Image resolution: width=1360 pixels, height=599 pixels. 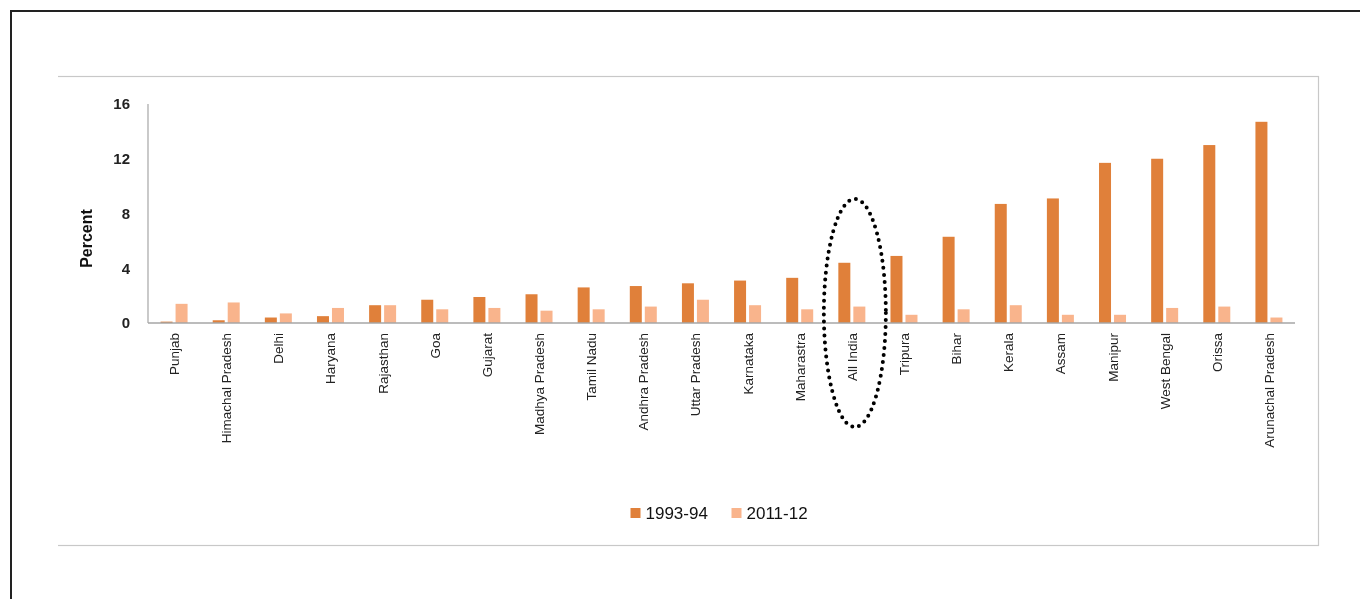 What do you see at coordinates (1113, 357) in the screenshot?
I see `x-tick-label: Manipur` at bounding box center [1113, 357].